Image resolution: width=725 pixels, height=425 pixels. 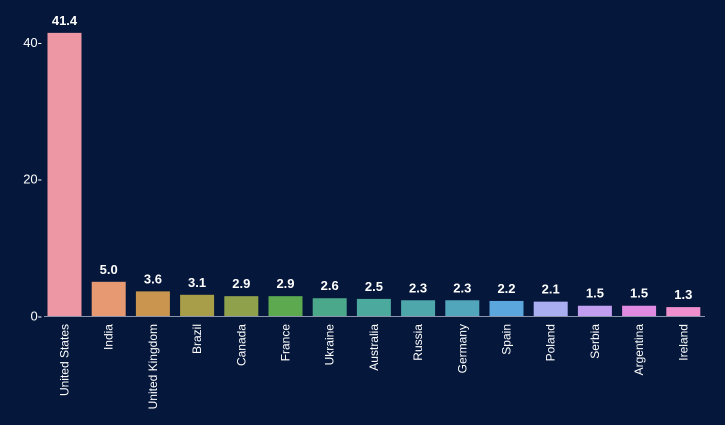 What do you see at coordinates (506, 288) in the screenshot?
I see `value-label: 2.2` at bounding box center [506, 288].